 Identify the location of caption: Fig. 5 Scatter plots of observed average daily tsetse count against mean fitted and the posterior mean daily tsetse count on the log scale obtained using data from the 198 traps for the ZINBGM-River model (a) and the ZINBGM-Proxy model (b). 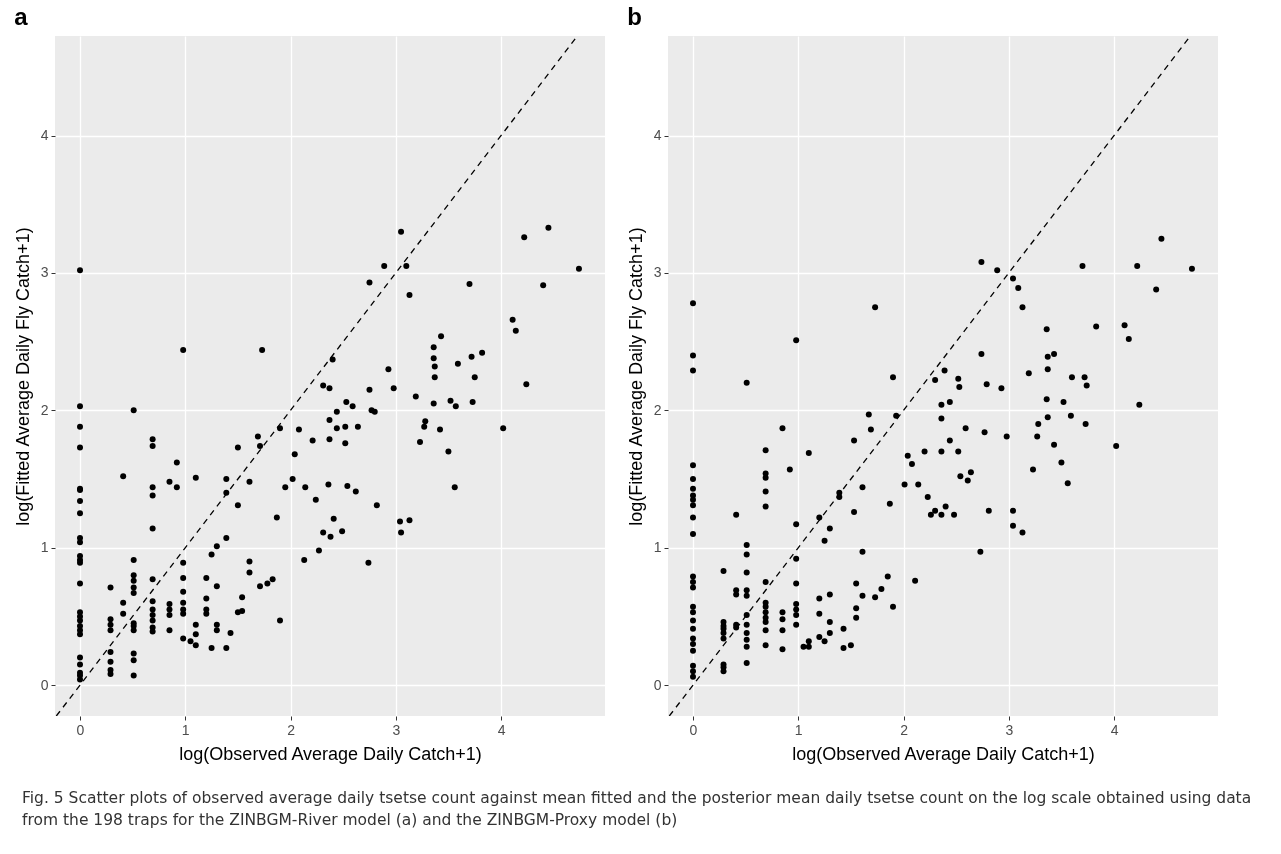
(637, 809).